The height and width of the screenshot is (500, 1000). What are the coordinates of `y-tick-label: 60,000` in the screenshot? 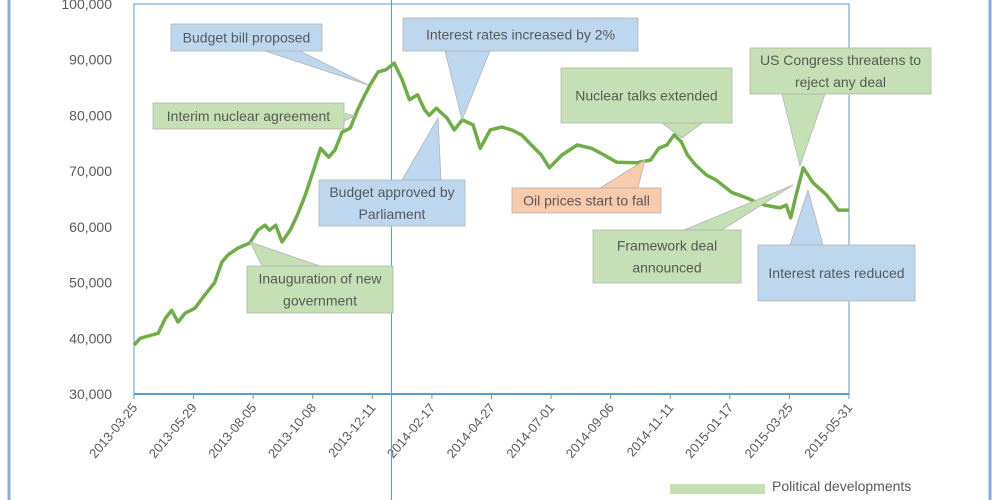 It's located at (90, 227).